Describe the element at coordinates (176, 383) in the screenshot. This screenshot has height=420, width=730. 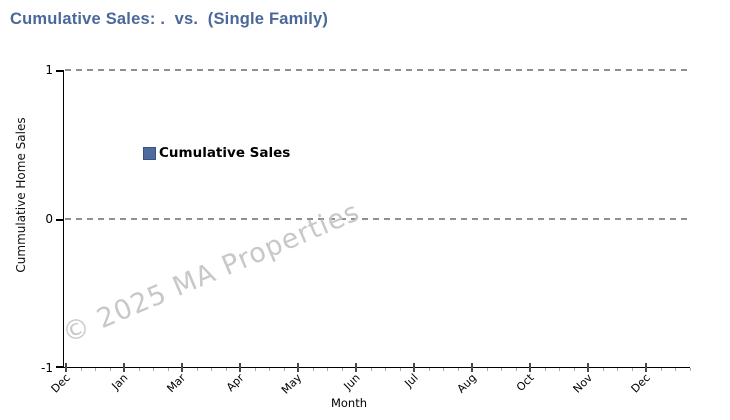
I see `x-tick-label: Mar` at that location.